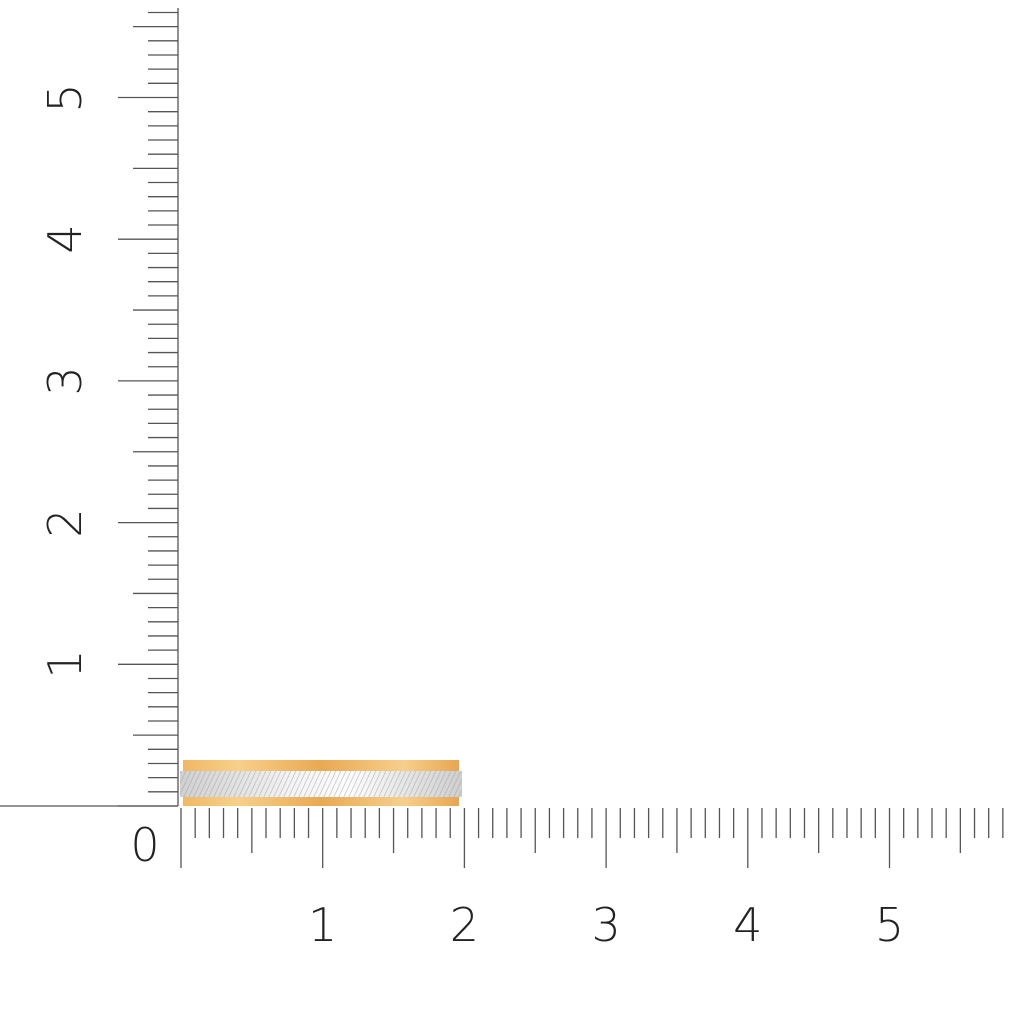 Image resolution: width=1009 pixels, height=1009 pixels. What do you see at coordinates (889, 925) in the screenshot?
I see `x-unit-label: 5` at bounding box center [889, 925].